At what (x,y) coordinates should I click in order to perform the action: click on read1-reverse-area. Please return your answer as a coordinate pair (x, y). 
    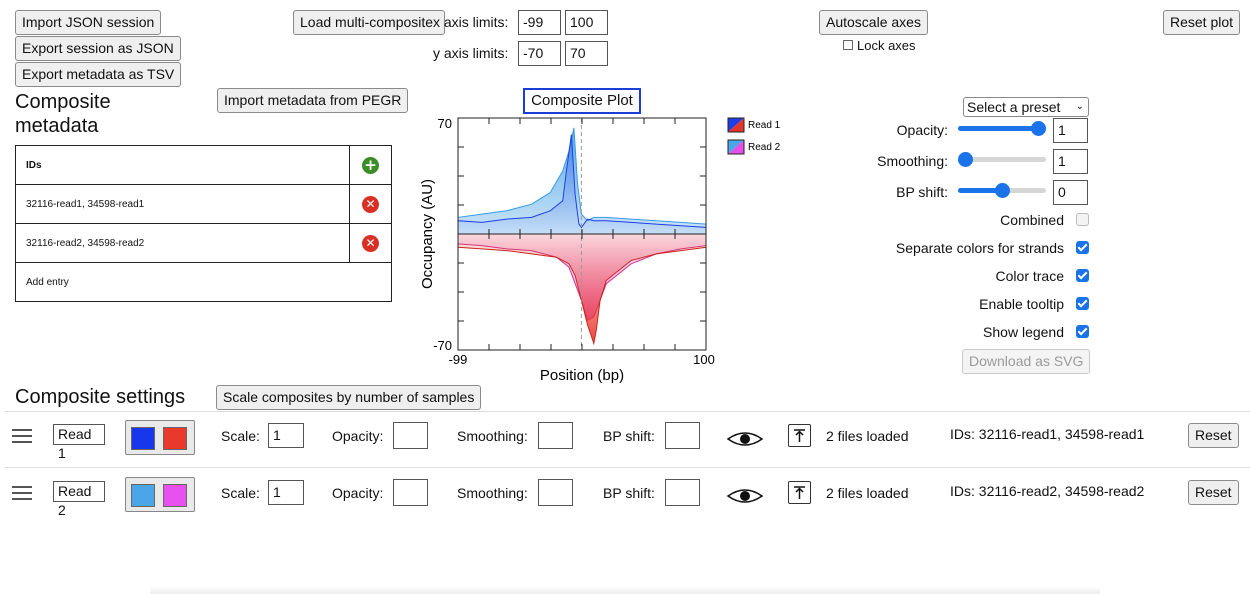
    Looking at the image, I should click on (582, 289).